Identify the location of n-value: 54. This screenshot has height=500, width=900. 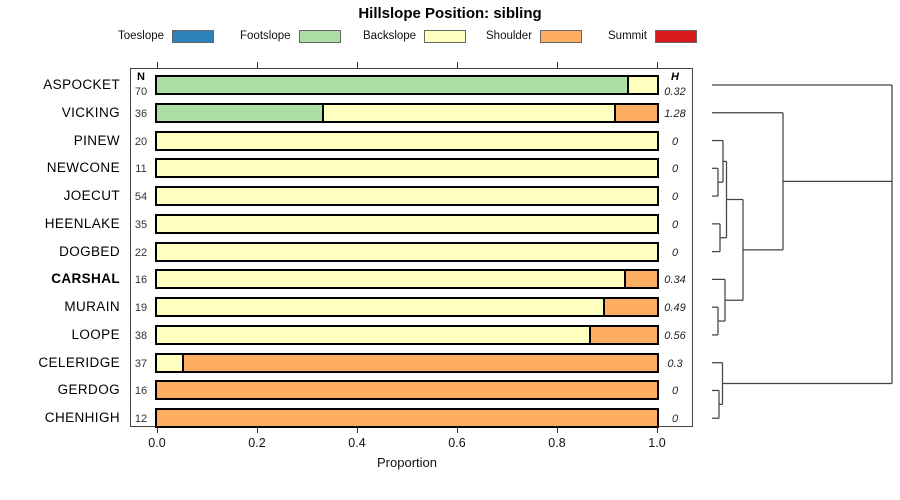
(141, 197).